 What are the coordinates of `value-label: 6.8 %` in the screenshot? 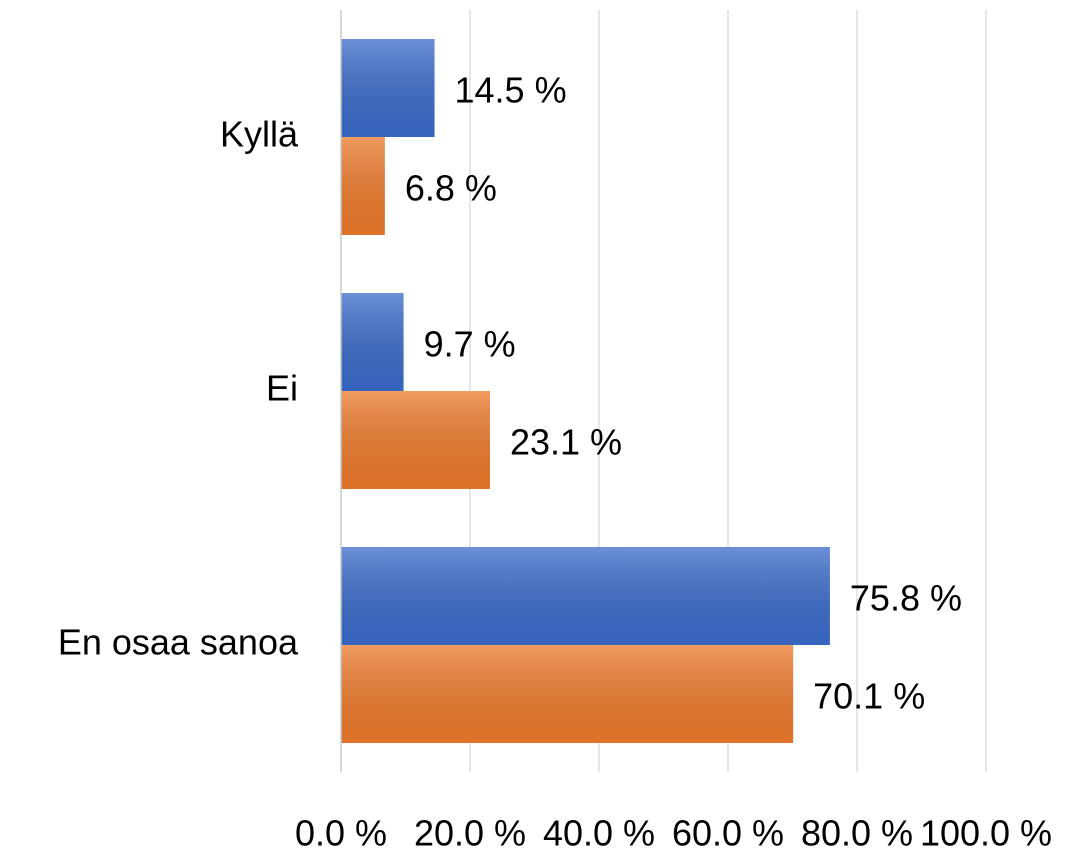 It's located at (451, 188).